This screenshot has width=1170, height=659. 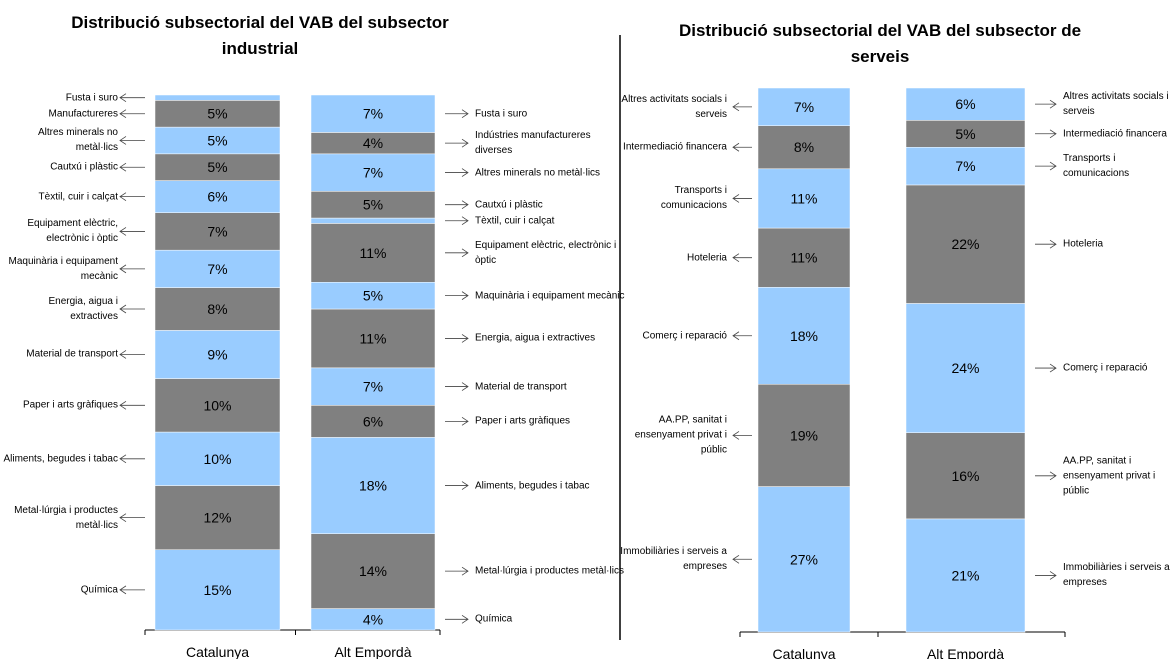 I want to click on value-label: 9%, so click(x=217, y=354).